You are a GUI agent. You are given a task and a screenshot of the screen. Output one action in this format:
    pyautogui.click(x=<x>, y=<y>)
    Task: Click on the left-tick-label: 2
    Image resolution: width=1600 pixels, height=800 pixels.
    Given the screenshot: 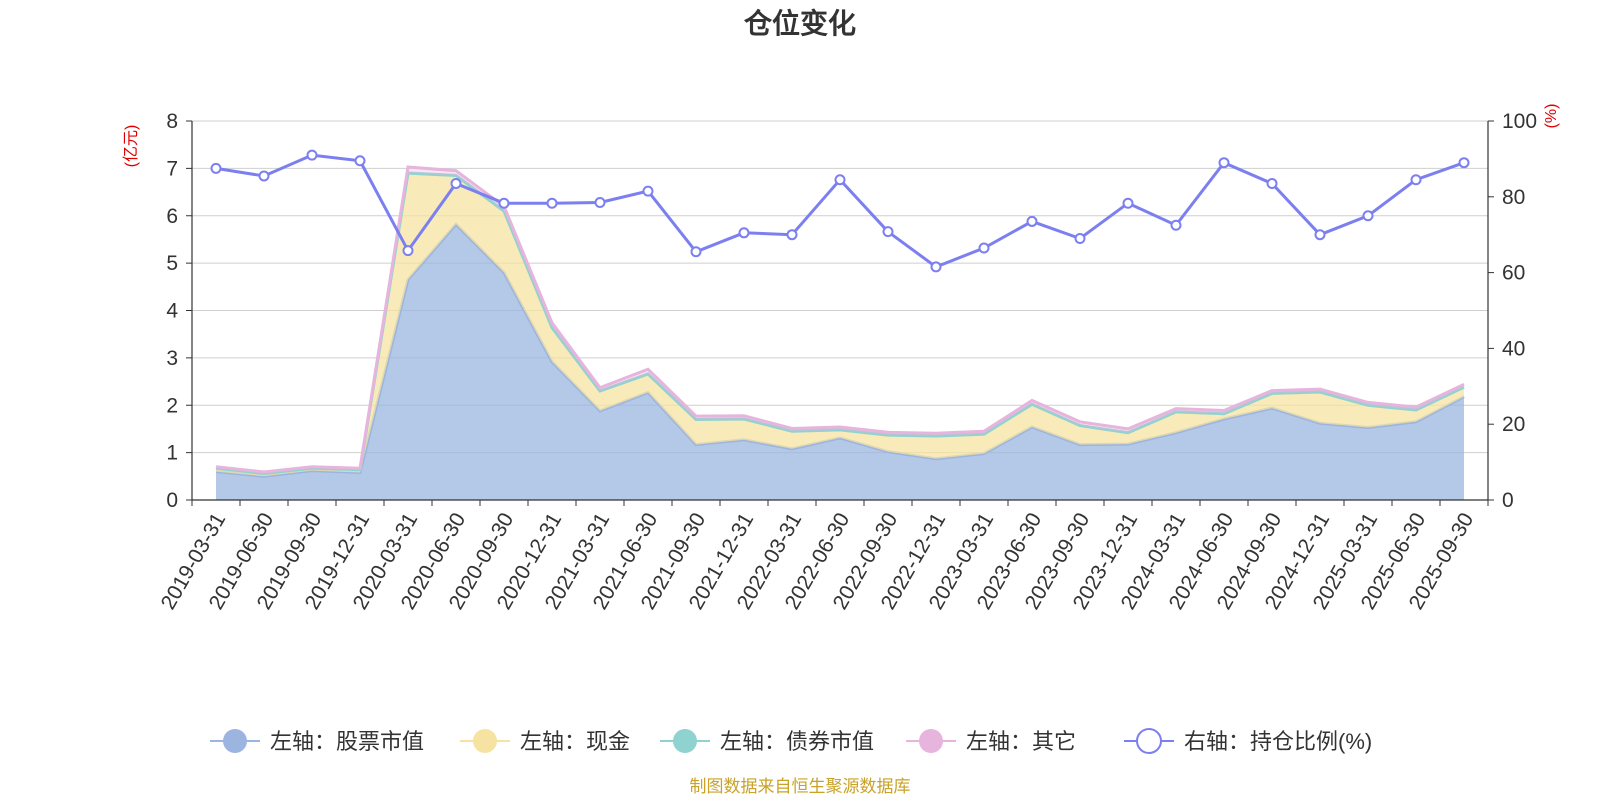 What is the action you would take?
    pyautogui.click(x=172, y=405)
    